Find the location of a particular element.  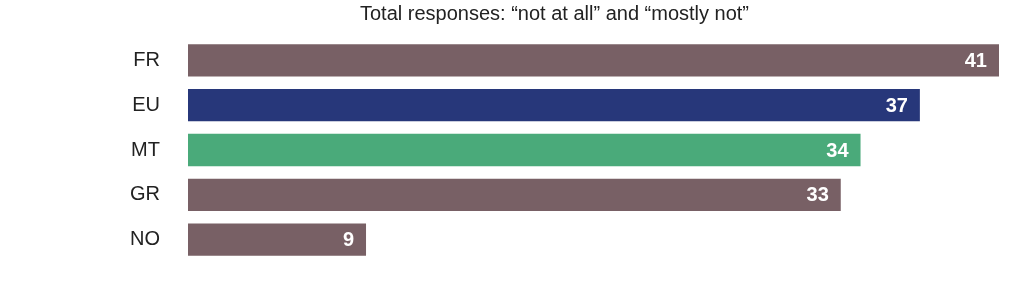

data-label: 9 is located at coordinates (348, 239).